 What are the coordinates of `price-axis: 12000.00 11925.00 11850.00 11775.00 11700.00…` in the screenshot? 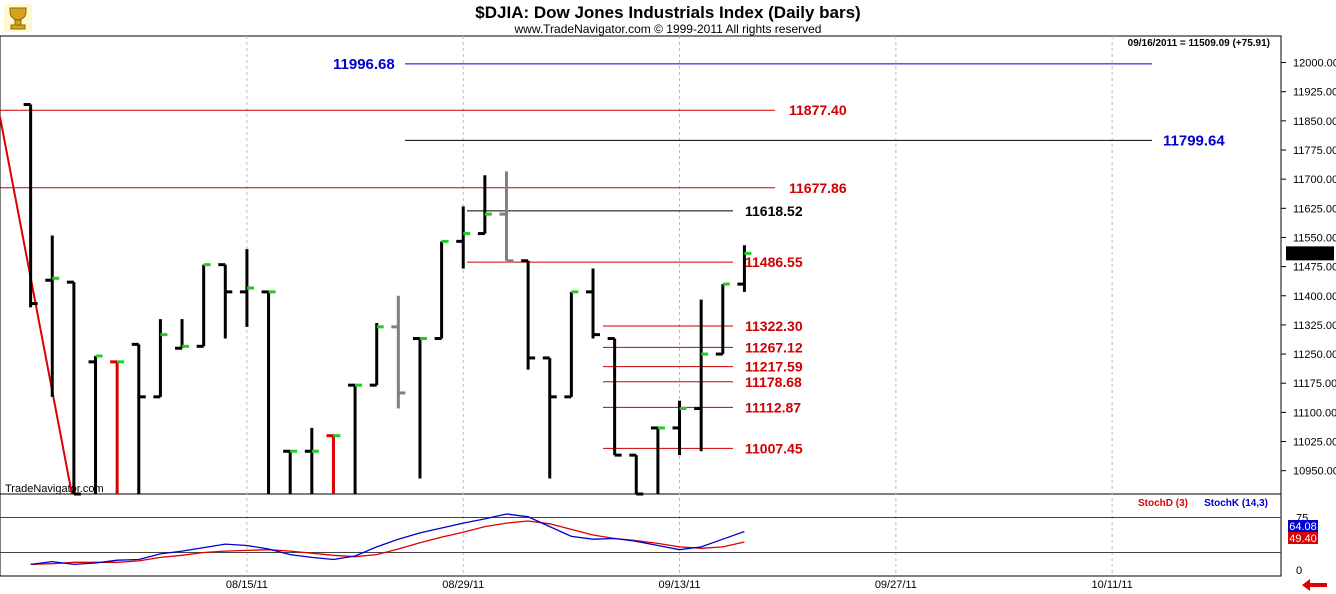 It's located at (1308, 306).